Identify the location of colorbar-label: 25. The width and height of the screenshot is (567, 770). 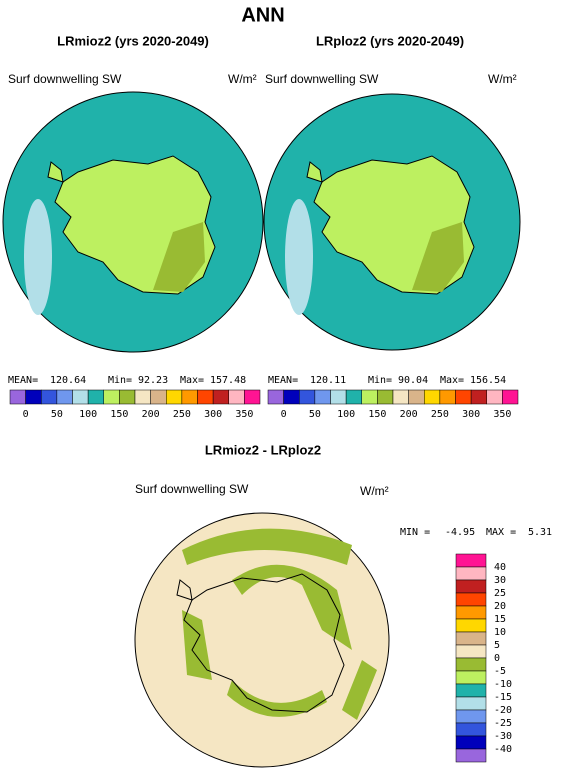
(500, 593).